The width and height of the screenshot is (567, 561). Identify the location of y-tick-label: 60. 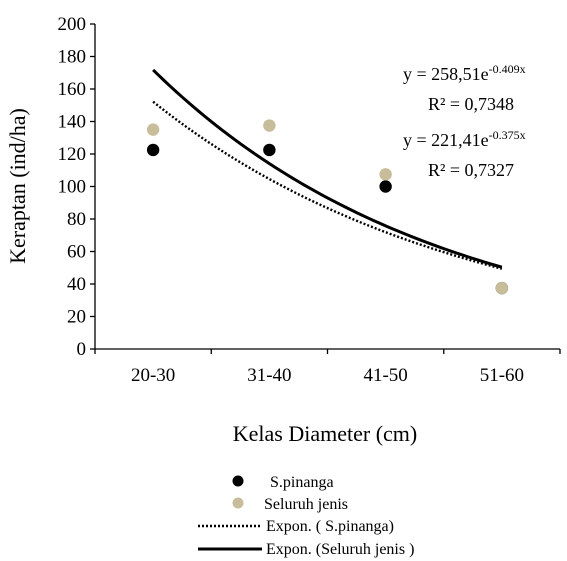
(76, 252).